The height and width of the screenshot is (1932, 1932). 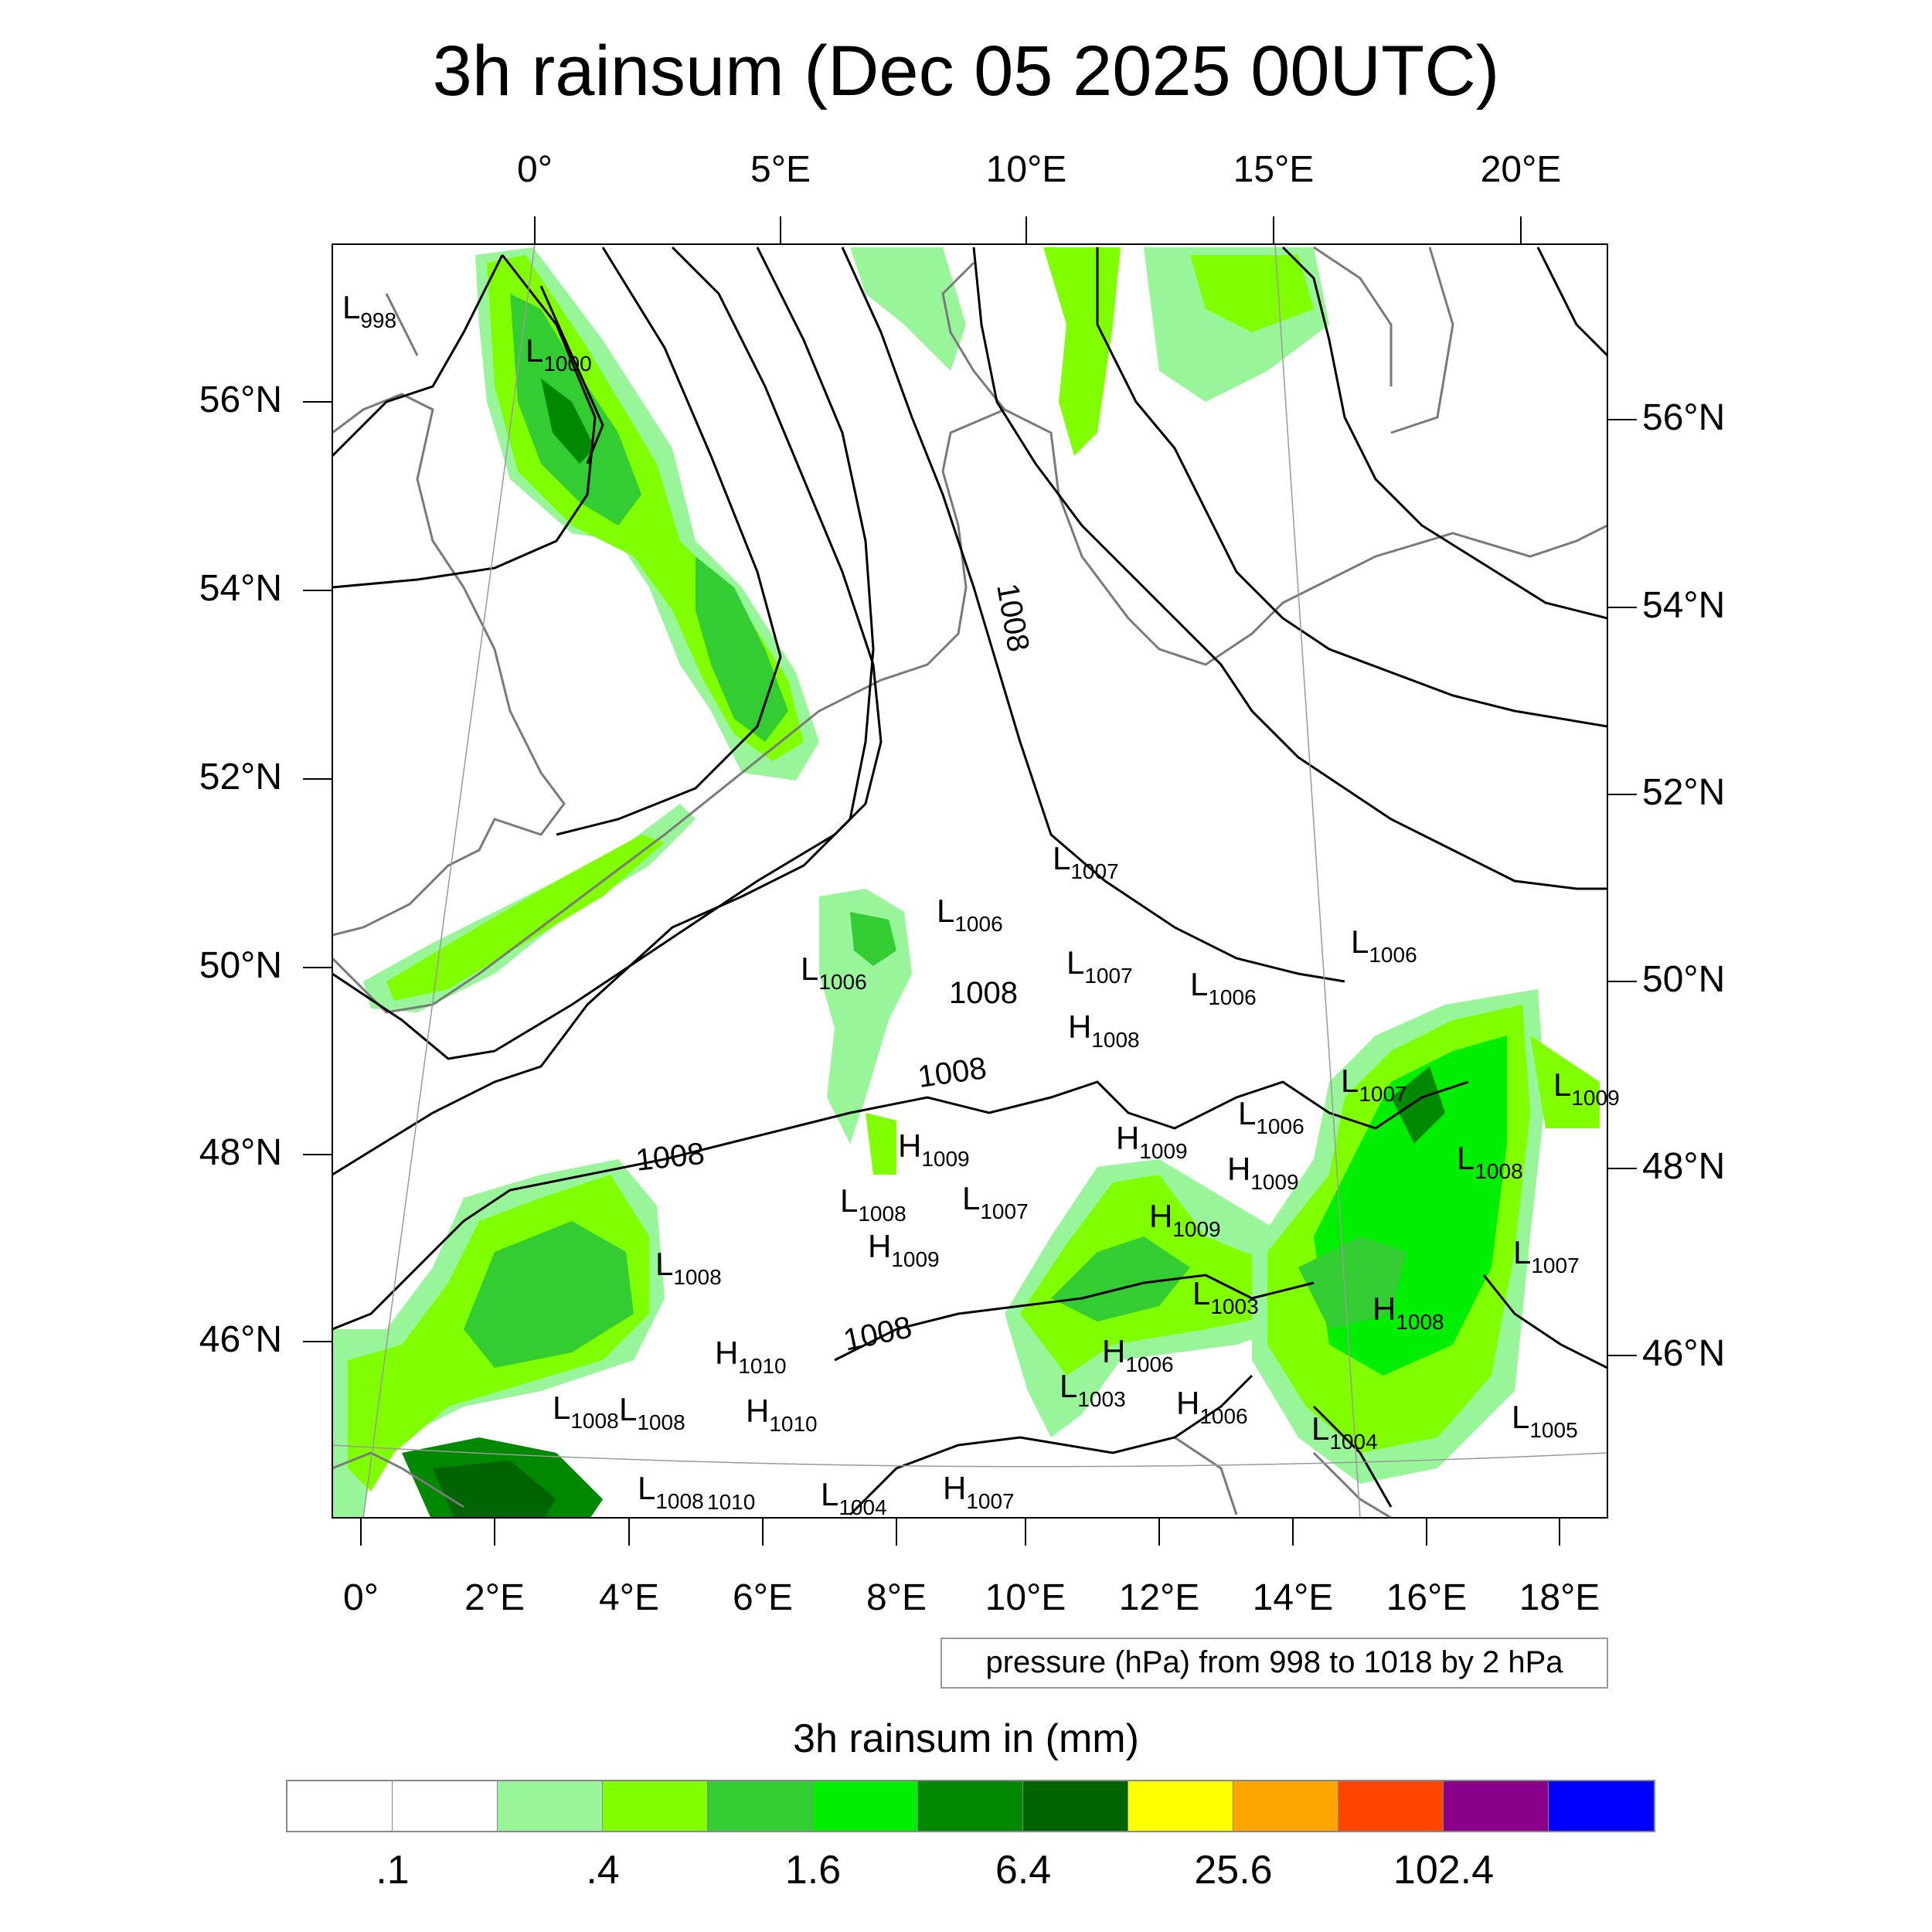 What do you see at coordinates (1274, 1664) in the screenshot?
I see `contour-info-box: pressure (hPa) from 998 to 1018 by 2 hPa` at bounding box center [1274, 1664].